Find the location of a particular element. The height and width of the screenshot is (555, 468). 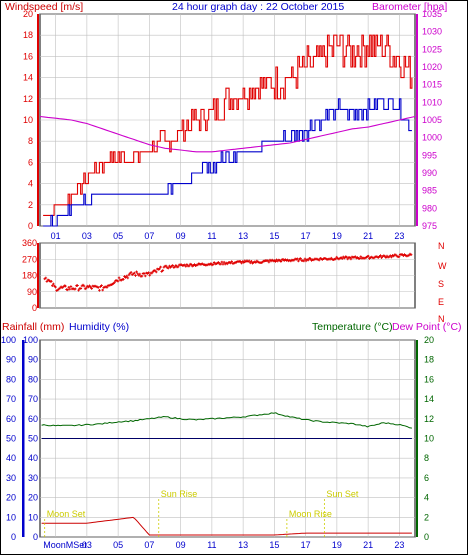

rainfall-tick-label: 20 is located at coordinates (11, 498).